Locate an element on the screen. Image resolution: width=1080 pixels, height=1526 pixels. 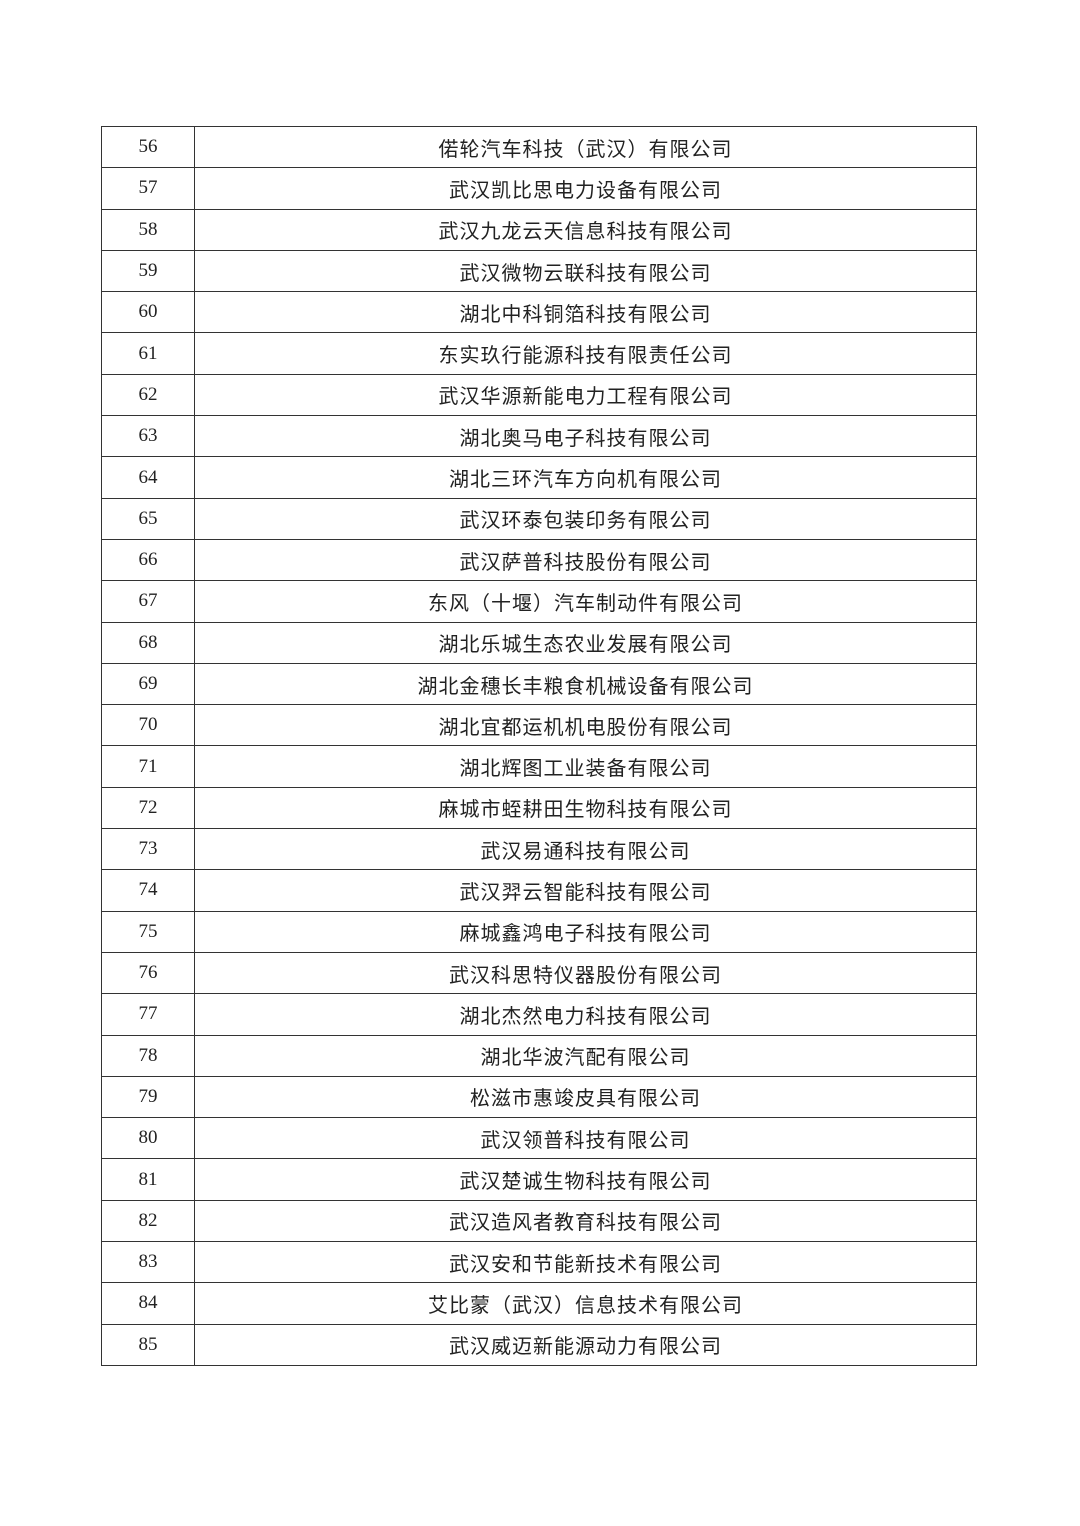
table-row: 82 武汉造风者教育科技有限公司 is located at coordinates (539, 1221).